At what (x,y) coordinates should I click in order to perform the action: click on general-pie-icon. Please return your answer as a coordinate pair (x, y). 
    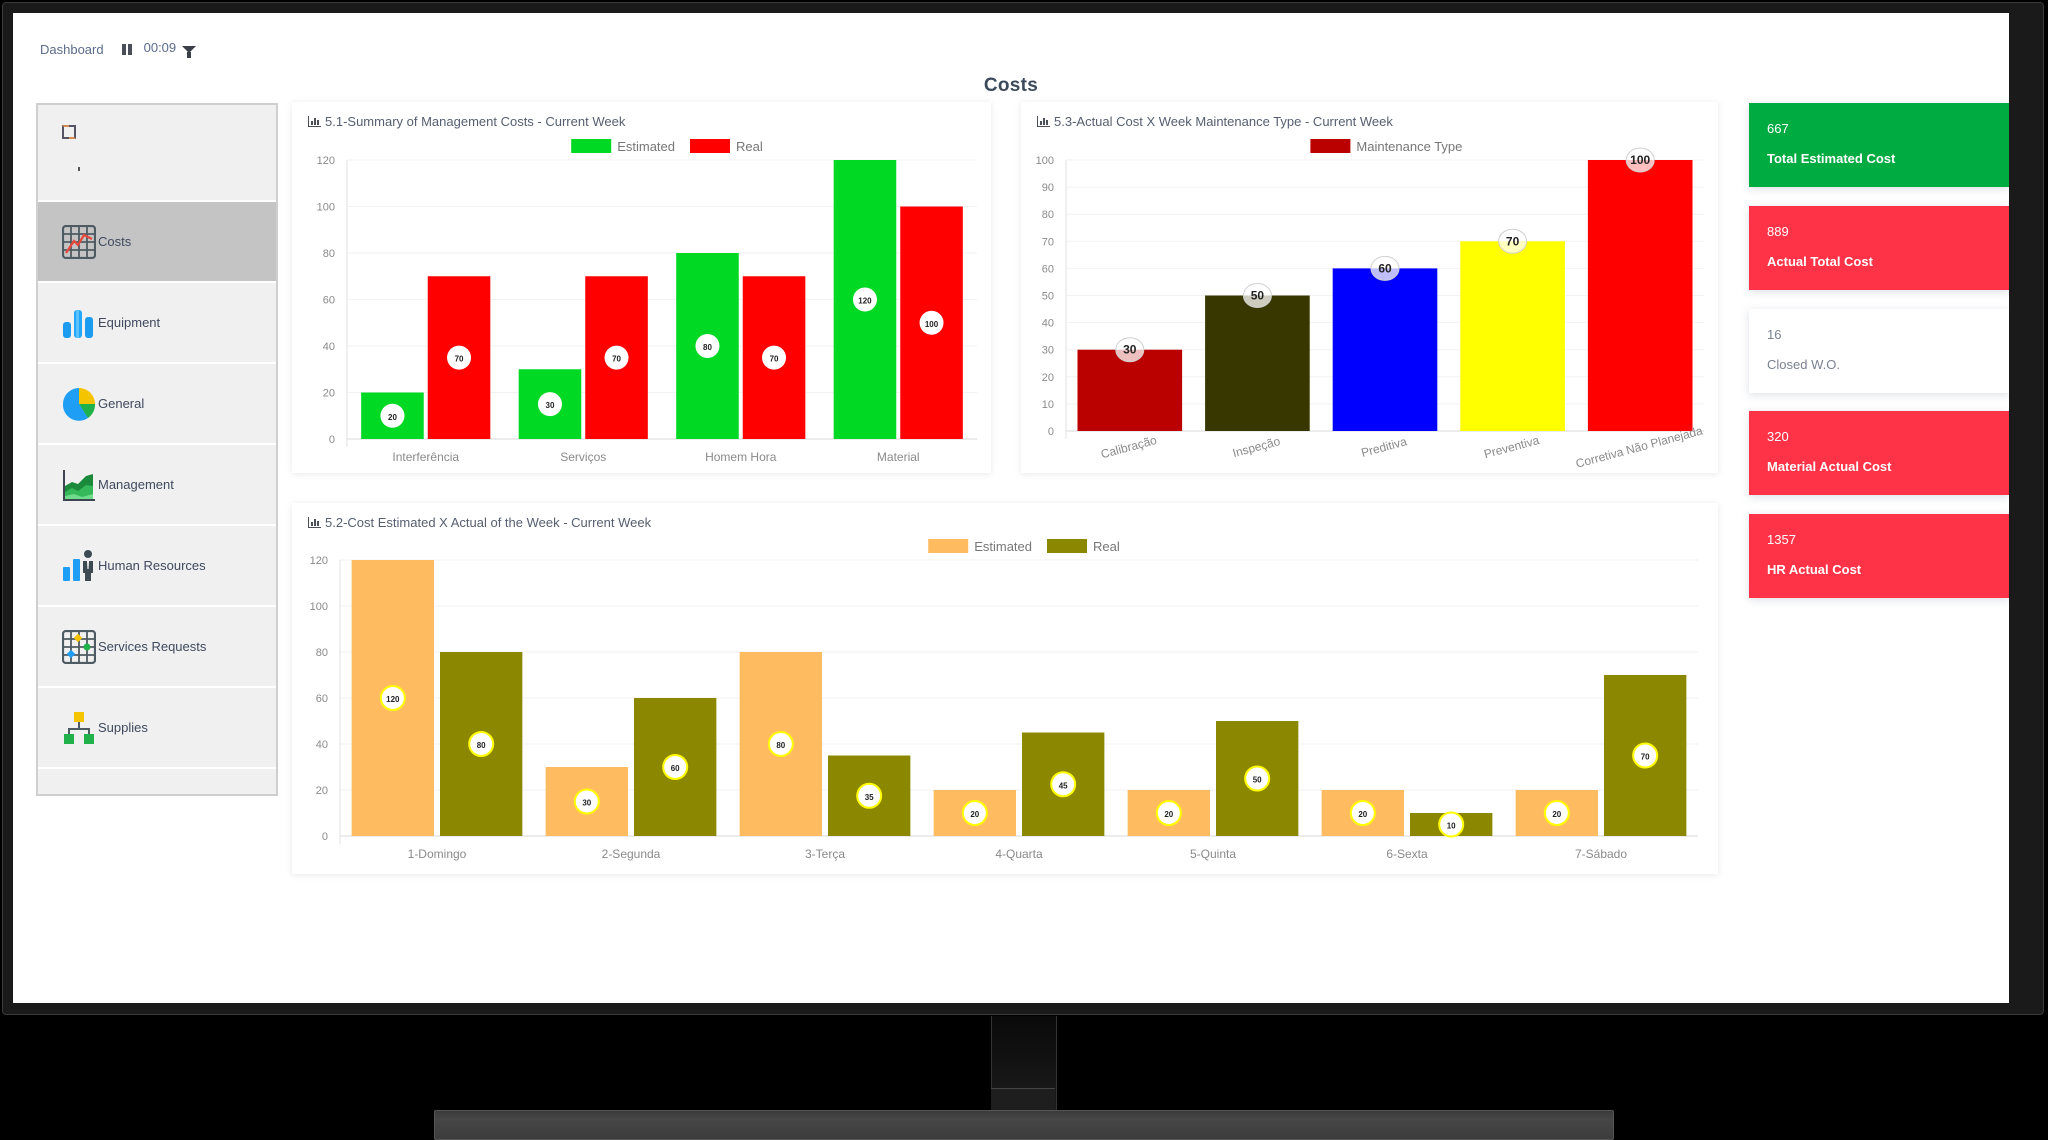
    Looking at the image, I should click on (79, 404).